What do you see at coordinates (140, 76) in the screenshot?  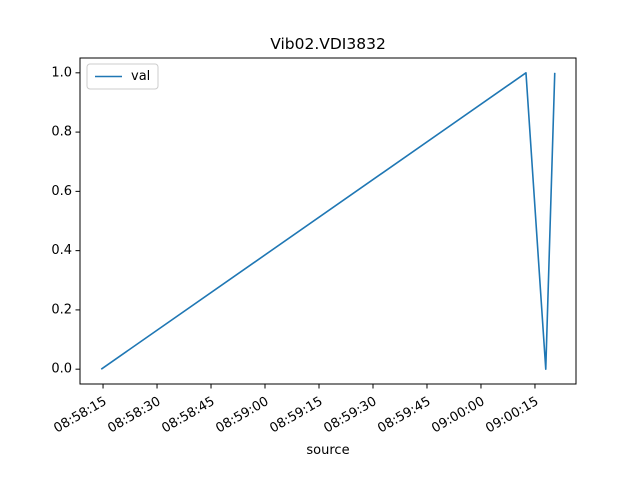 I see `legend-label: val` at bounding box center [140, 76].